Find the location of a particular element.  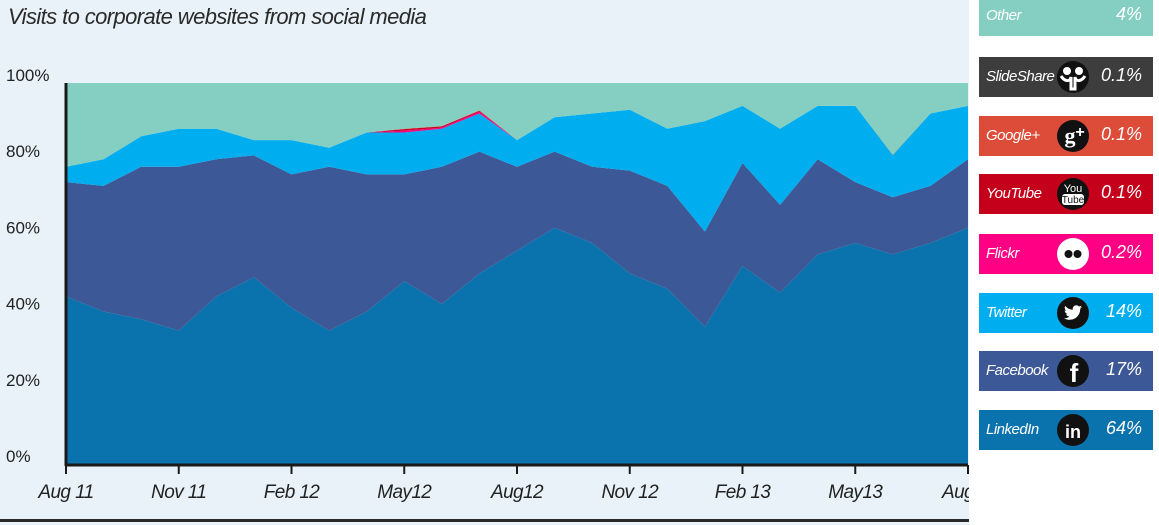

x-tick-label: Aug12 is located at coordinates (517, 492).